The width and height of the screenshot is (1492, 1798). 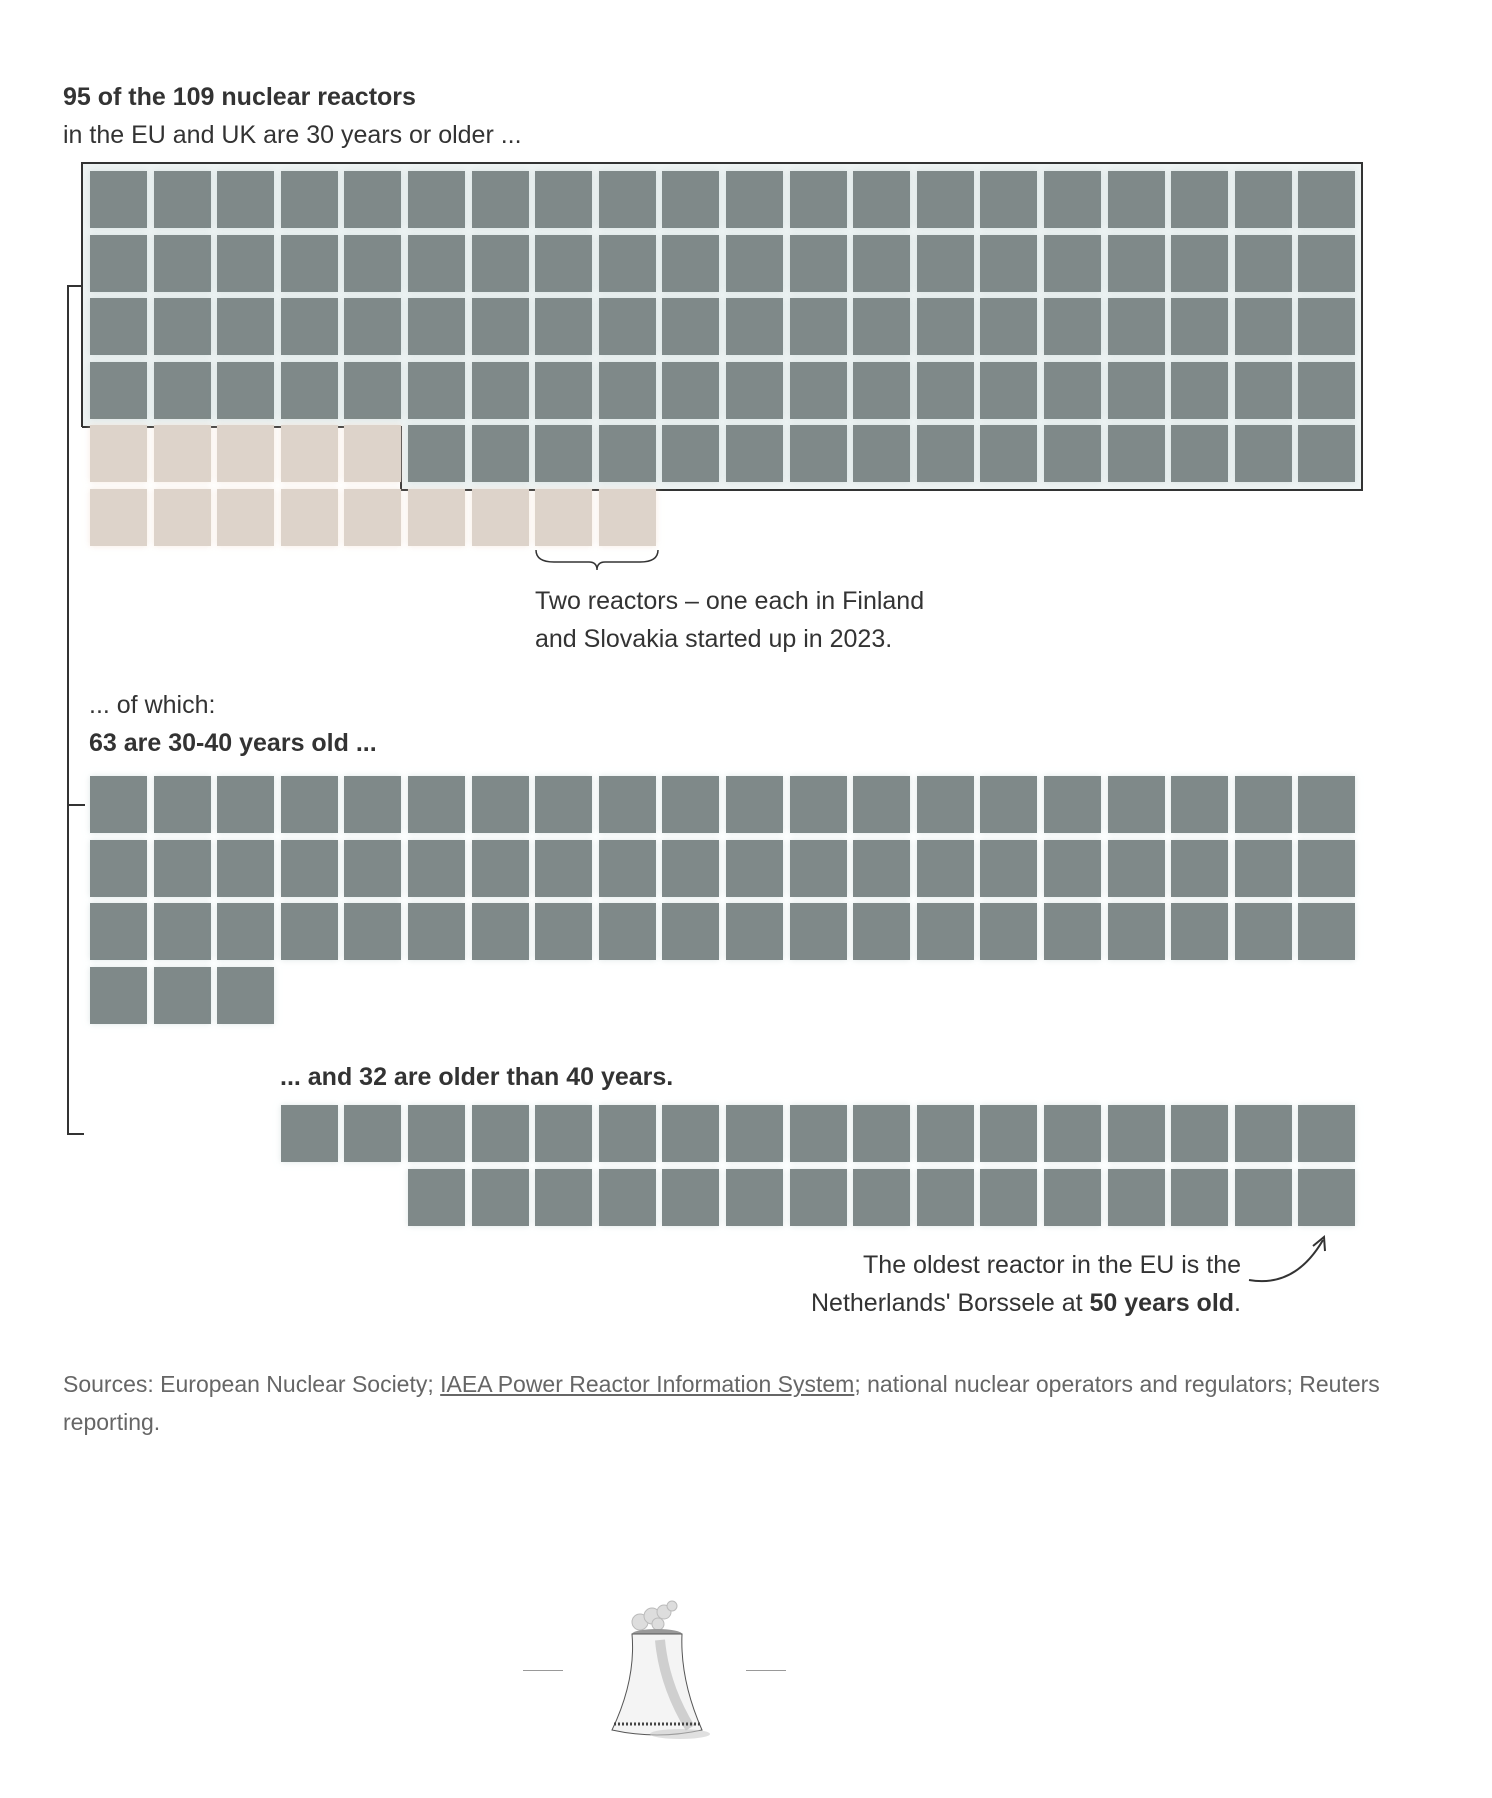 What do you see at coordinates (647, 1384) in the screenshot?
I see `iaea-pris-link: IAEA Power Reactor Information System` at bounding box center [647, 1384].